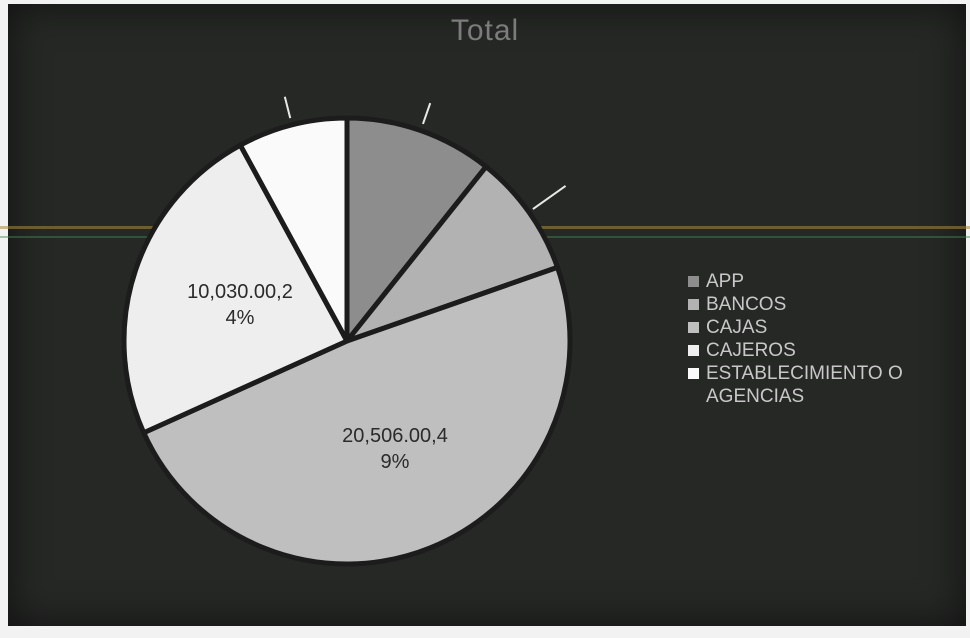 The image size is (970, 638). I want to click on legend-label: ESTABLECIMIENTO O AGENCIAS, so click(804, 385).